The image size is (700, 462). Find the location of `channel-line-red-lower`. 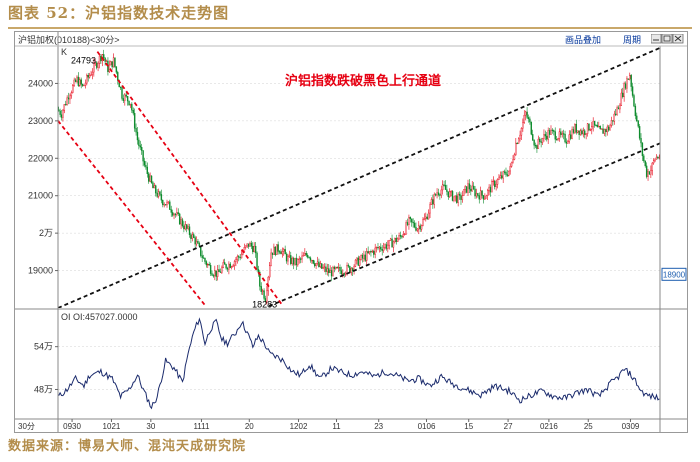

channel-line-red-lower is located at coordinates (132, 213).